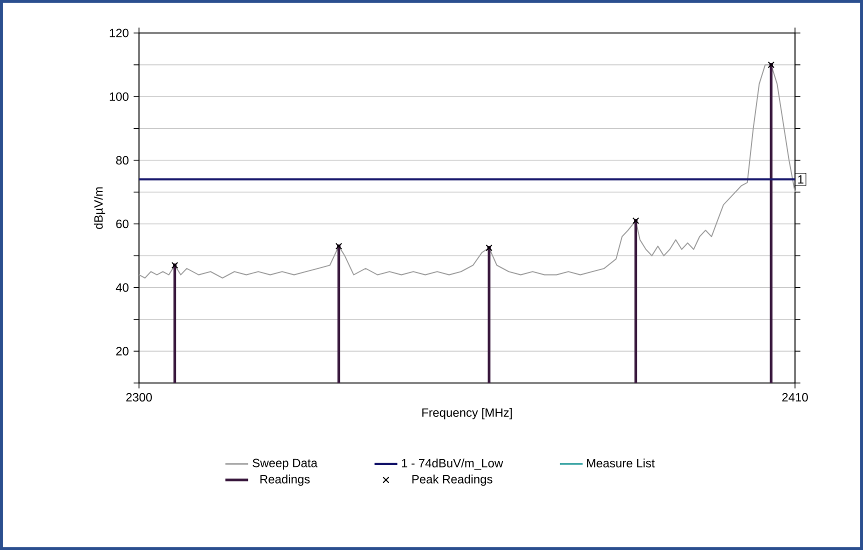 Image resolution: width=863 pixels, height=550 pixels. I want to click on y-tick-label: 100, so click(119, 96).